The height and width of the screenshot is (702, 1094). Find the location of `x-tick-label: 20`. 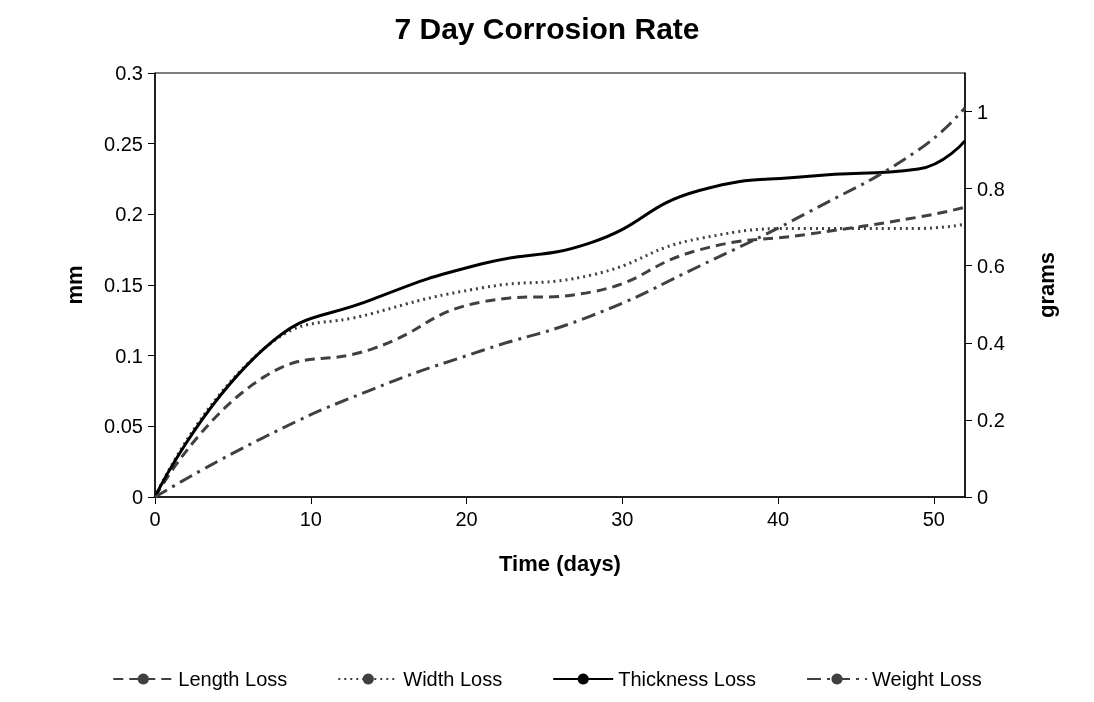

x-tick-label: 20 is located at coordinates (466, 519).